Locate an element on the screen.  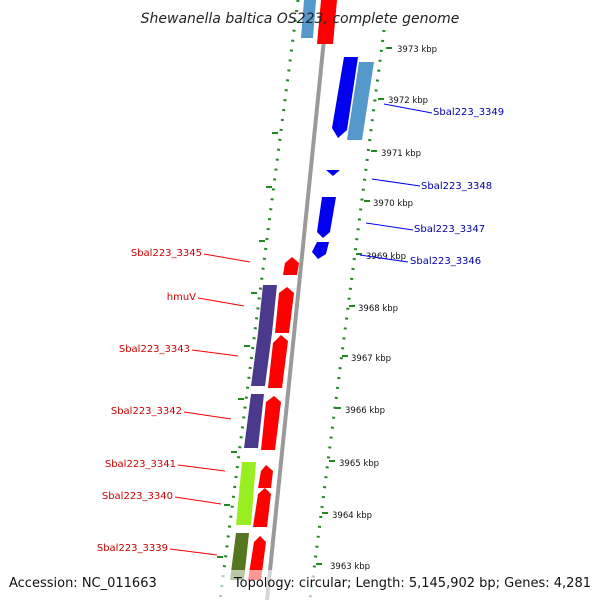
outer-dotted-guide is located at coordinates (259, 300).